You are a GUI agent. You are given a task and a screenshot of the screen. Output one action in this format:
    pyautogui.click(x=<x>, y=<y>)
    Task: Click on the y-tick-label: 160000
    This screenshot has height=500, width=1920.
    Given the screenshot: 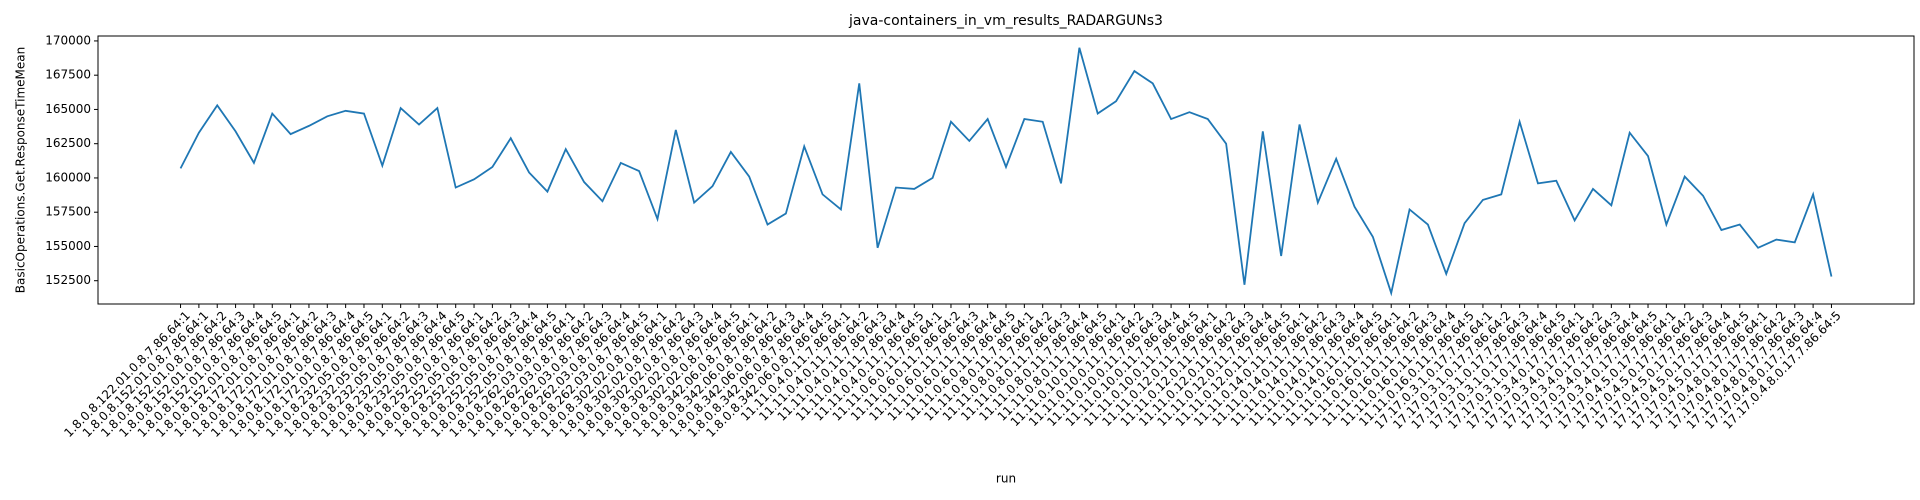 What is the action you would take?
    pyautogui.click(x=68, y=177)
    